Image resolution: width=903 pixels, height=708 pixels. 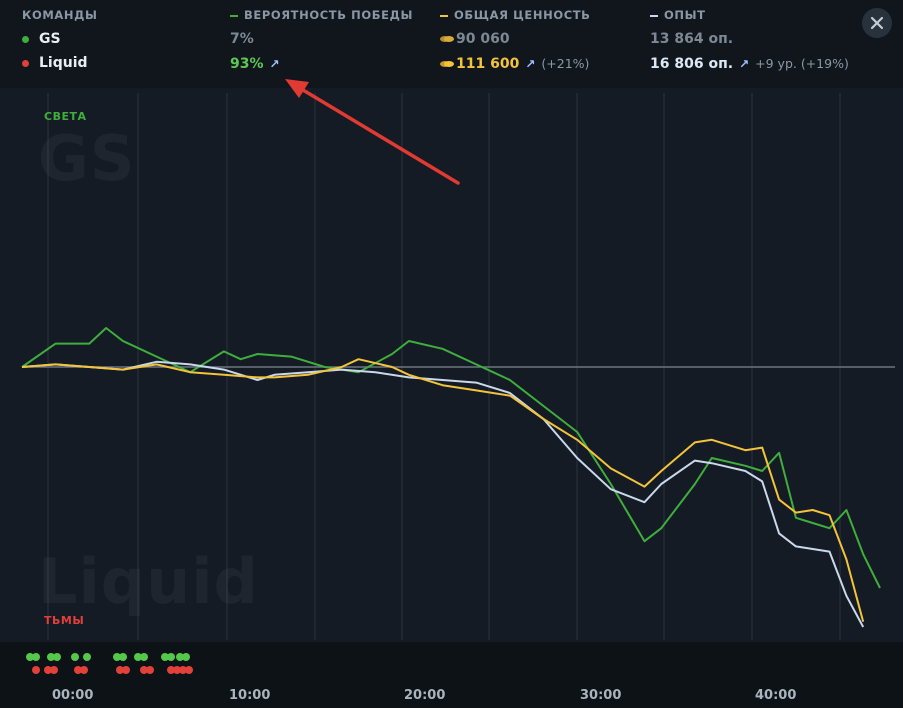 I want to click on gs-networth: 90 060, so click(x=475, y=39).